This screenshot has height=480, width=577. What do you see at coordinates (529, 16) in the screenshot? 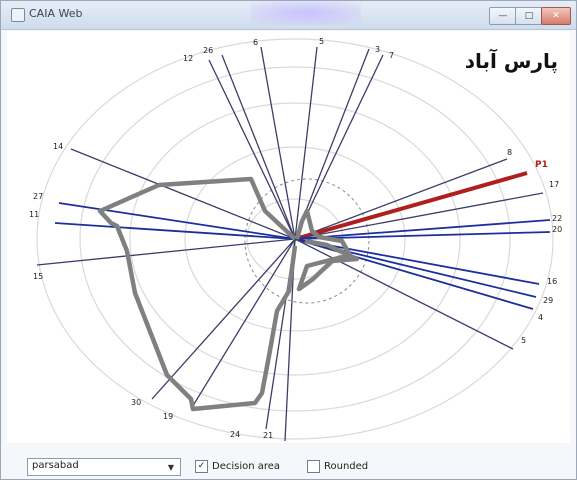
I see `maximize-button: □` at bounding box center [529, 16].